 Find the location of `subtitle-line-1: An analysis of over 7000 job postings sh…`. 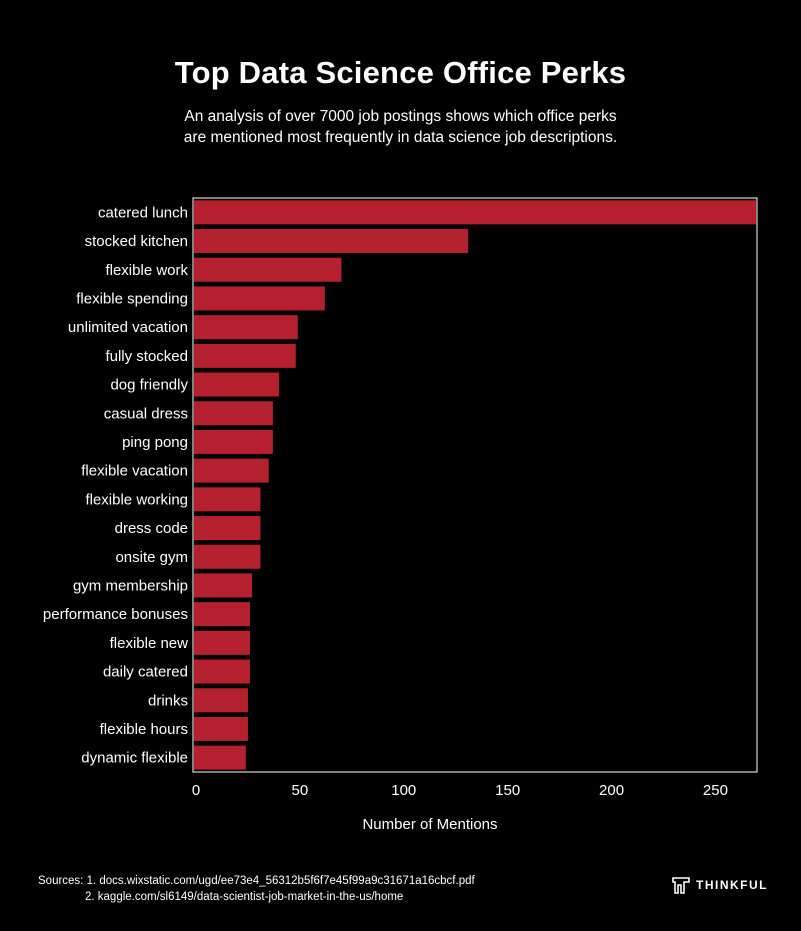

subtitle-line-1: An analysis of over 7000 job postings sh… is located at coordinates (400, 116).